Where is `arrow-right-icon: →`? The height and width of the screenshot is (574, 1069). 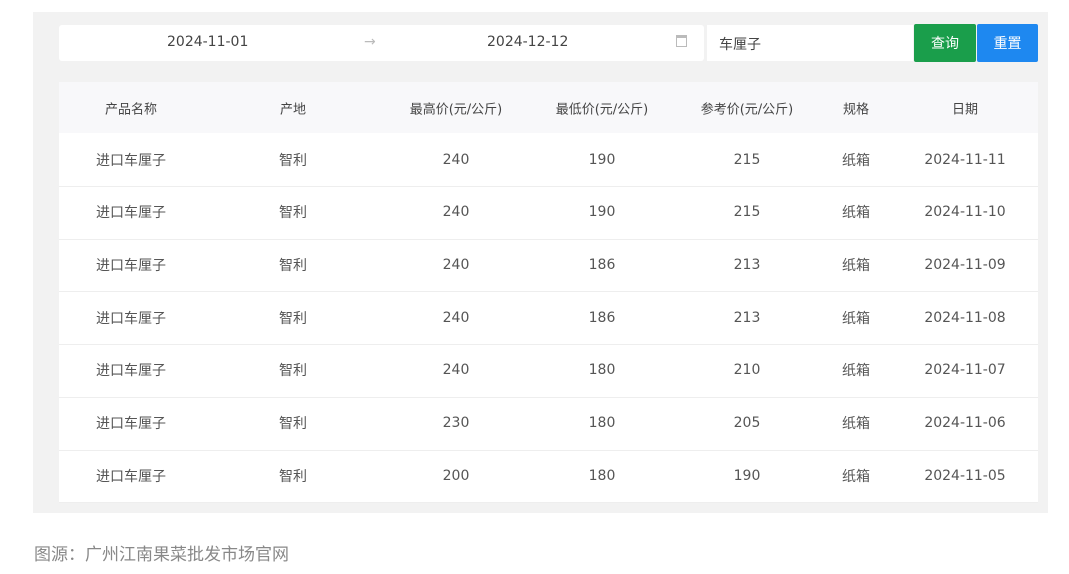 arrow-right-icon: → is located at coordinates (370, 42).